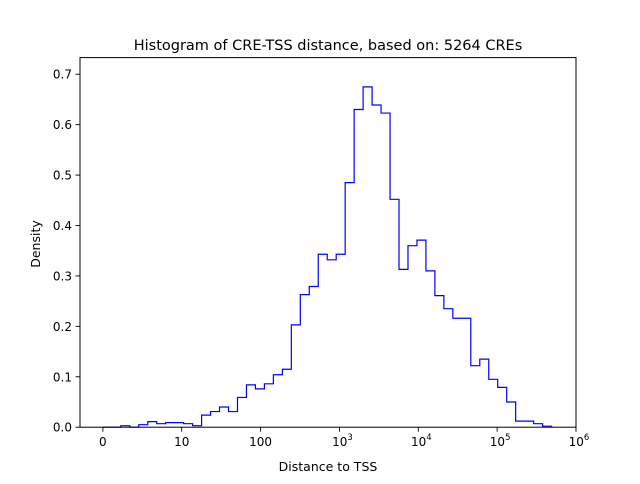 The width and height of the screenshot is (640, 484). What do you see at coordinates (62, 75) in the screenshot?
I see `y-tick-label: 0.7` at bounding box center [62, 75].